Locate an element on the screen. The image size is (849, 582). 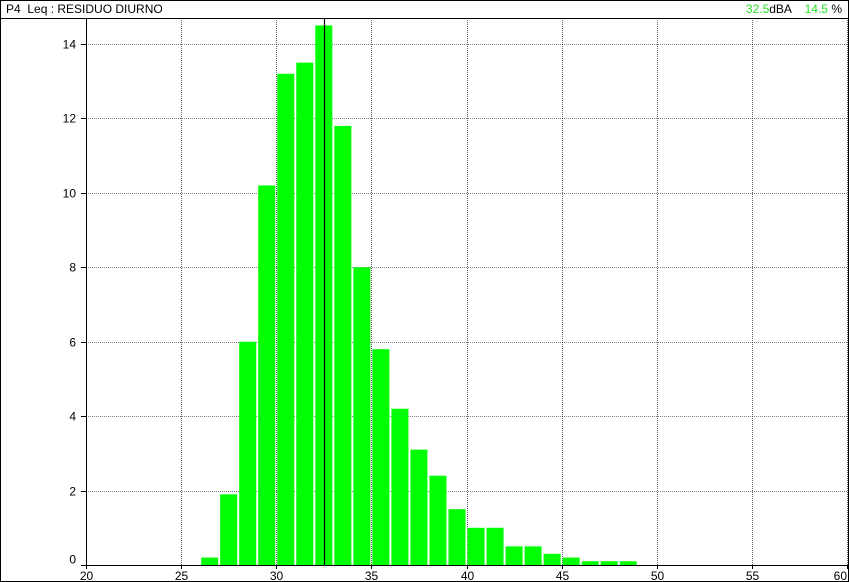
x-tick-label: 35 is located at coordinates (372, 575).